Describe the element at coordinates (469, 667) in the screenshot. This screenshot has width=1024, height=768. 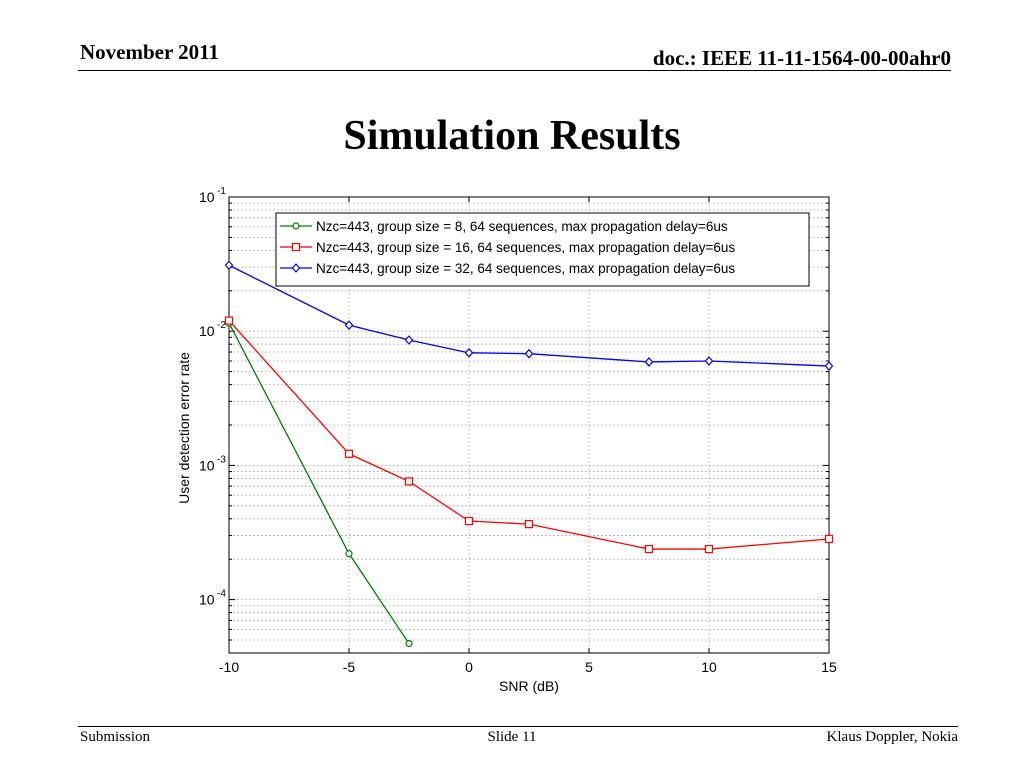
I see `x-tick-label: 0` at that location.